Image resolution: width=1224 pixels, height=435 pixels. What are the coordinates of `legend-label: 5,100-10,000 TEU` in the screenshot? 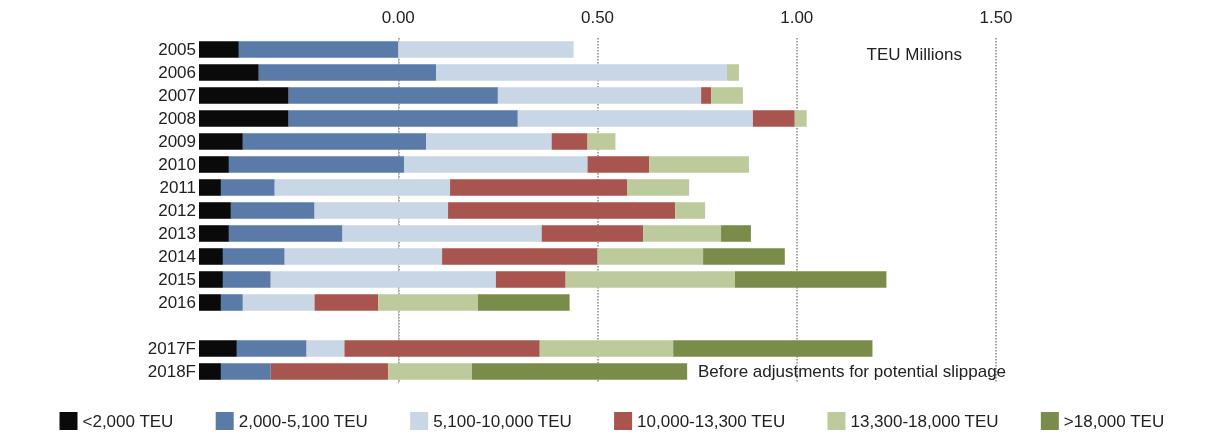 It's located at (502, 421).